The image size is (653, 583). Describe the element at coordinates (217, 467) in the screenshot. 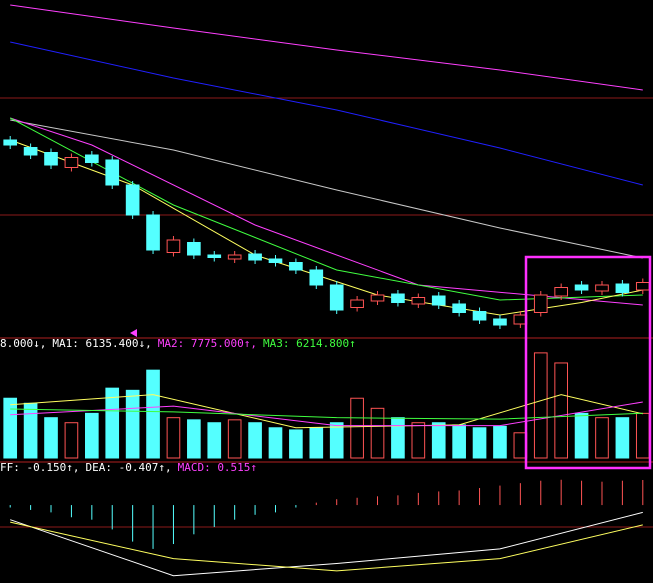

I see `legend-text: MACD: 0.515↑` at that location.